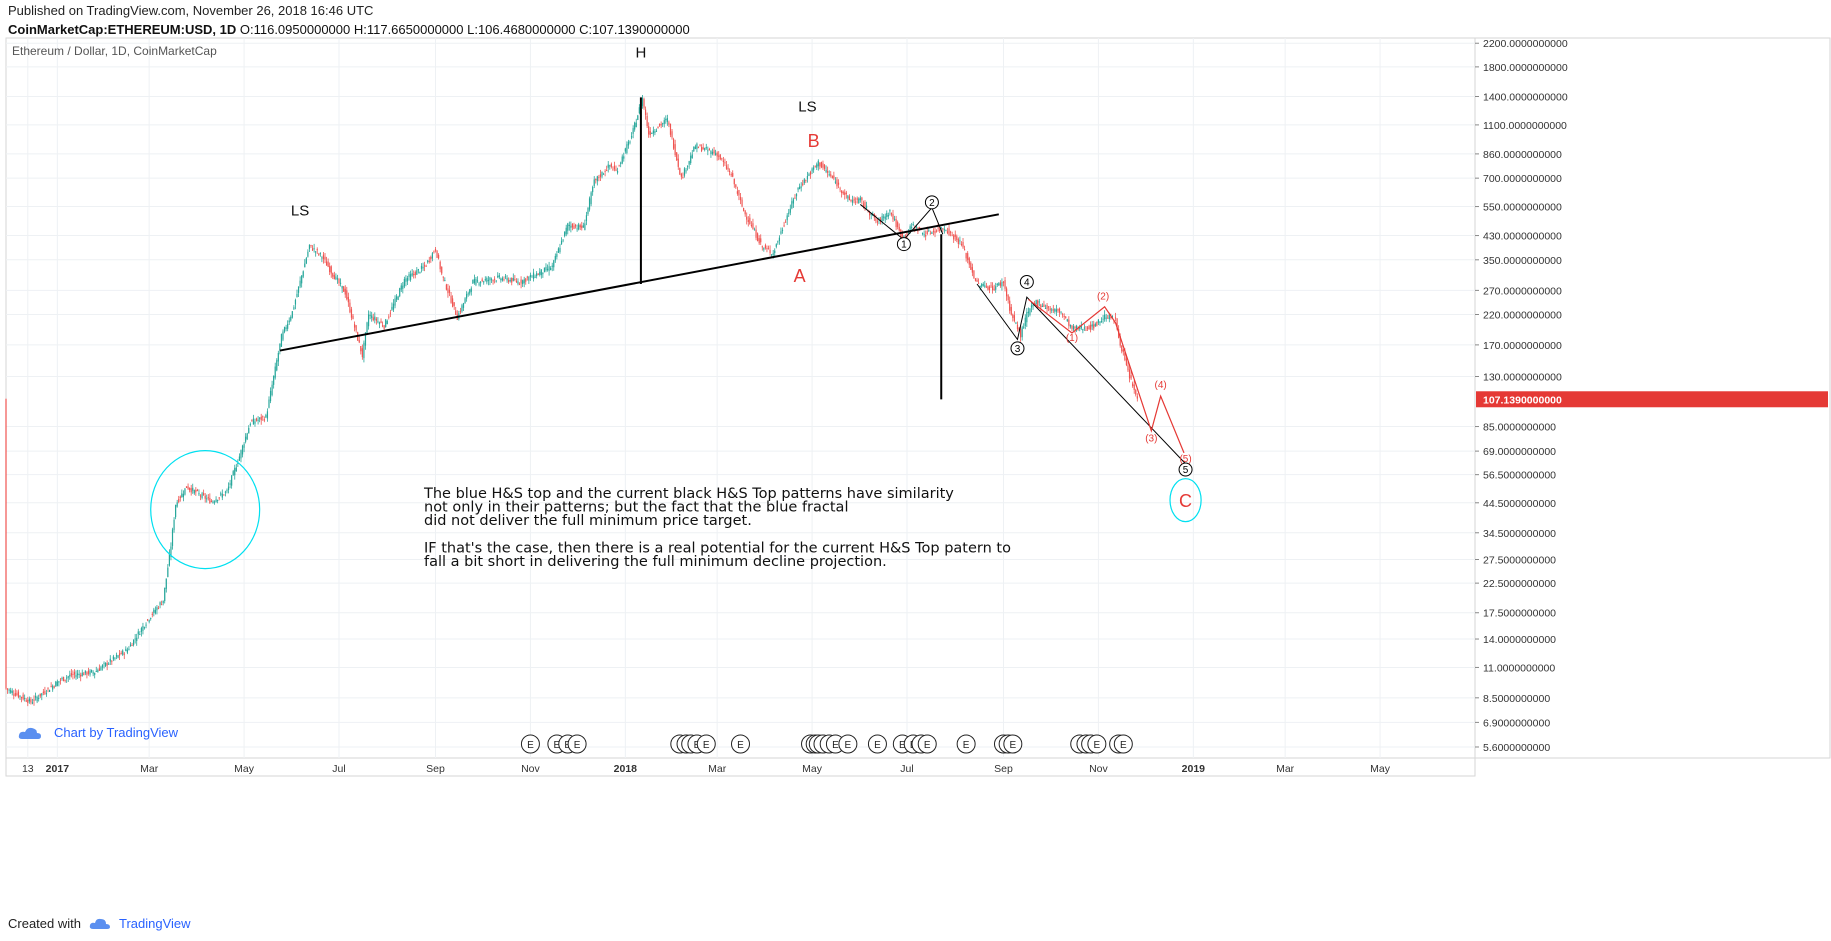 This screenshot has width=1831, height=941. Describe the element at coordinates (1525, 126) in the screenshot. I see `y-tick-label: 1100.0000000000` at that location.